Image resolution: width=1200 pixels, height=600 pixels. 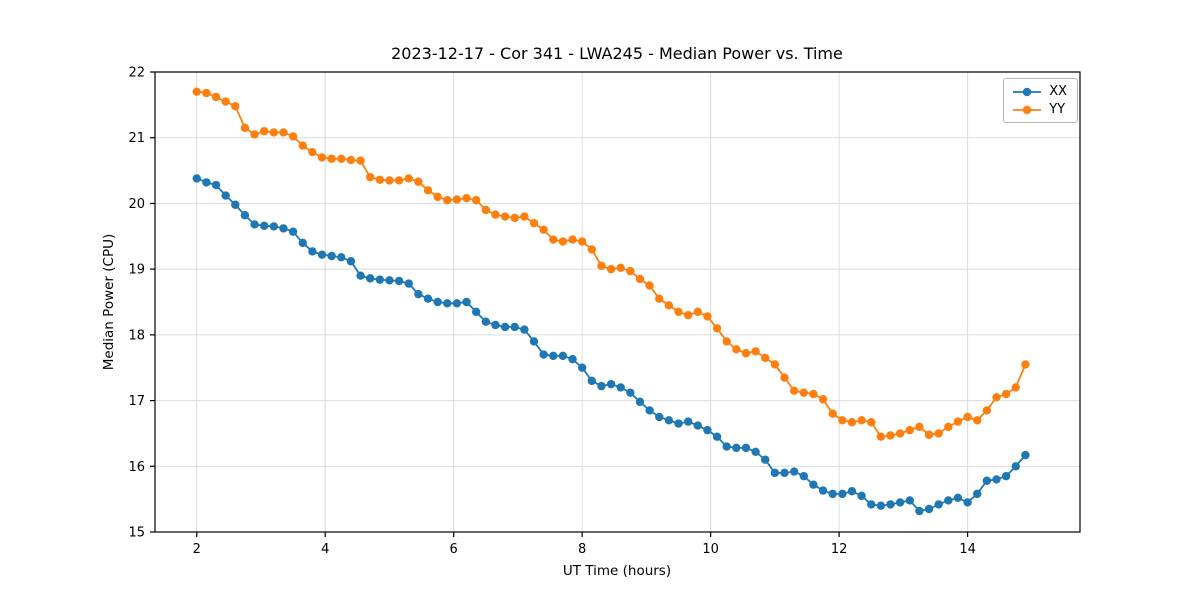 I want to click on legend: XX YY, so click(x=1040, y=100).